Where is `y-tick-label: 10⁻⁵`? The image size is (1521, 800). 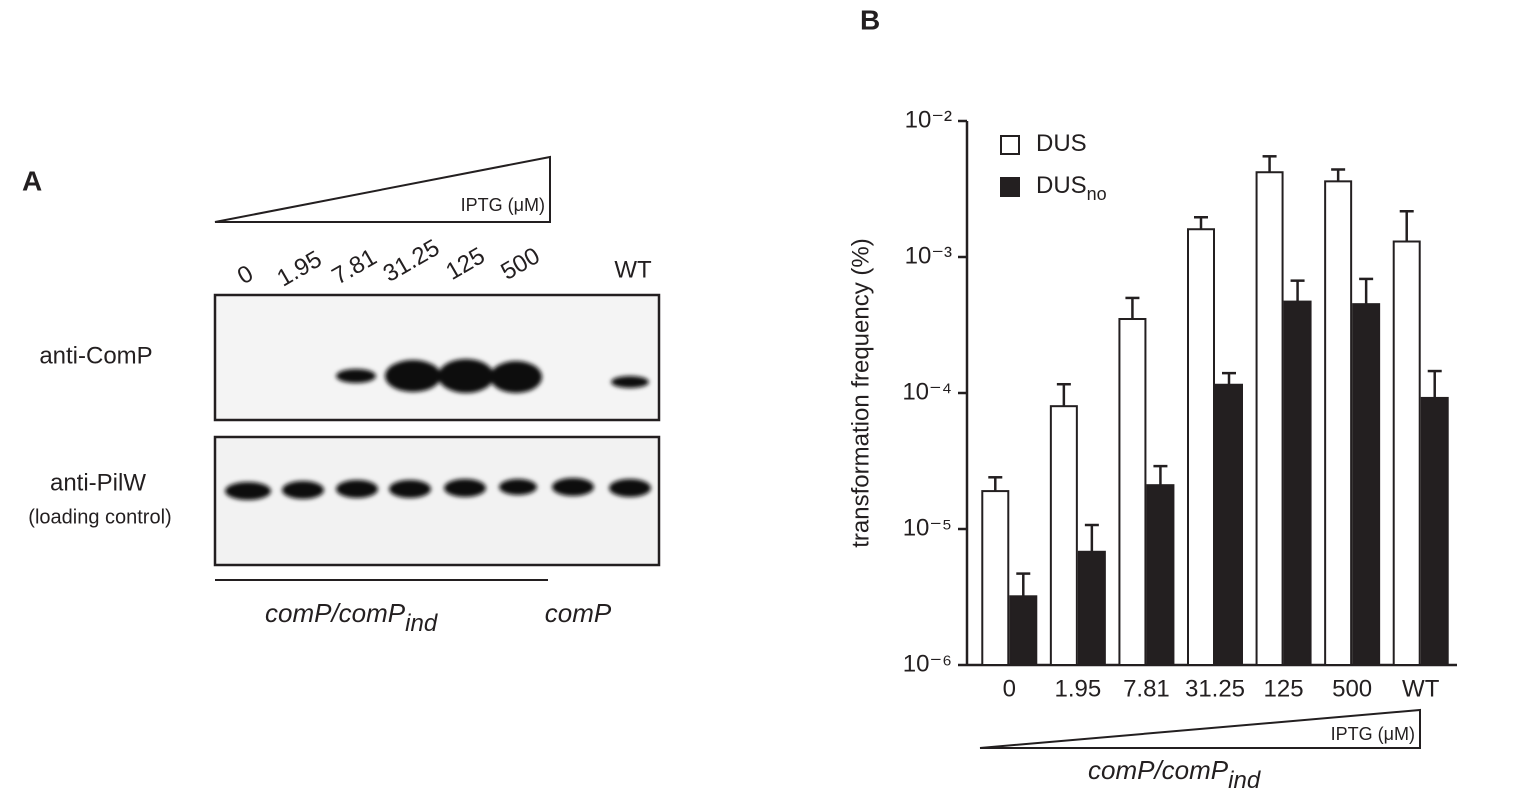 y-tick-label: 10⁻⁵ is located at coordinates (927, 527).